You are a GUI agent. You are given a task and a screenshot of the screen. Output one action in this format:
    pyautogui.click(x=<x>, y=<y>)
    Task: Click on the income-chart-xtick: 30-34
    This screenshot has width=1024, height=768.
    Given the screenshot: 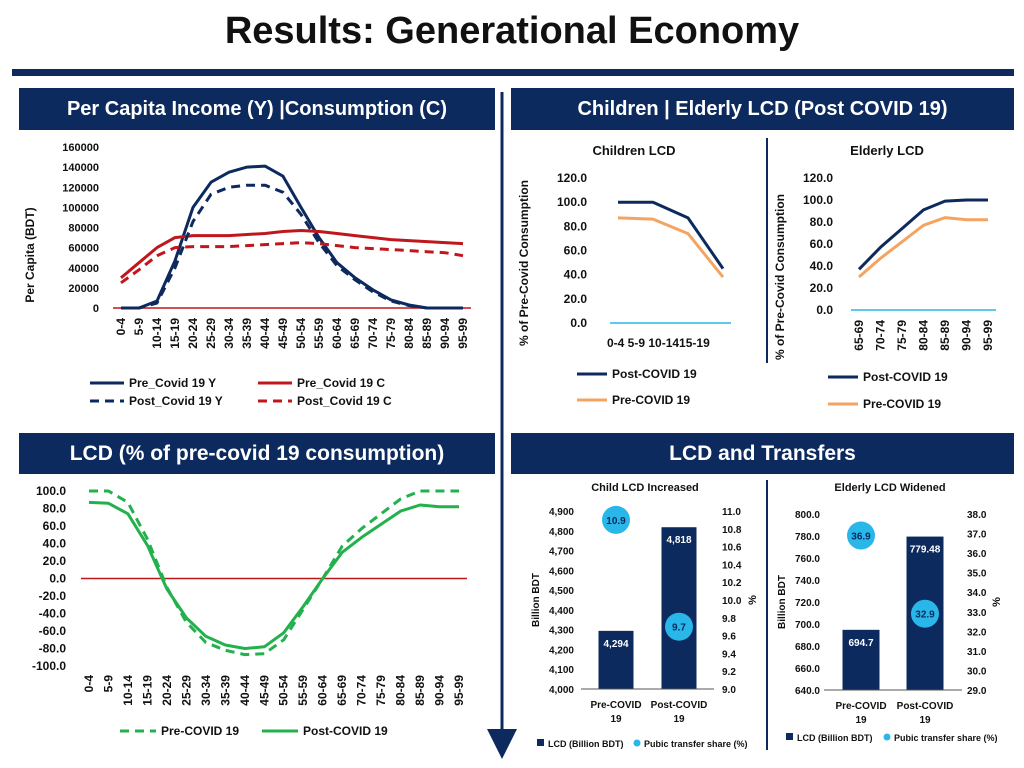 What is the action you would take?
    pyautogui.click(x=229, y=333)
    